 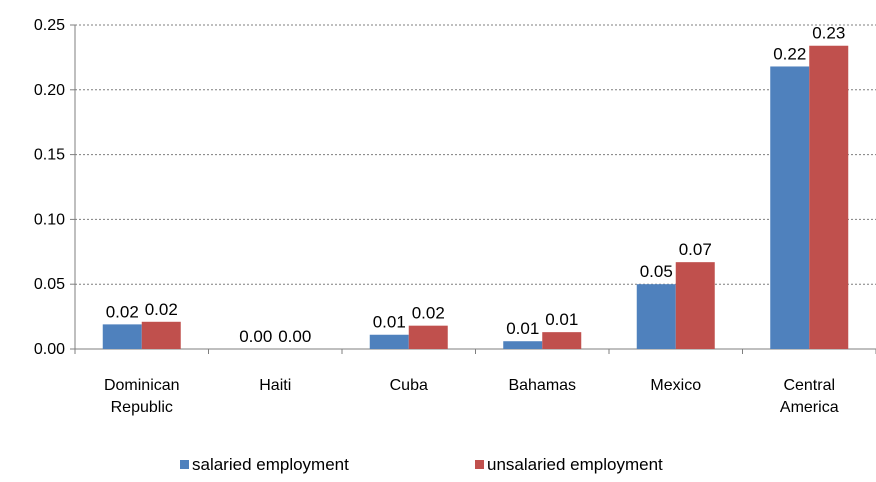 I want to click on x-category-label: Bahamas, so click(x=542, y=385).